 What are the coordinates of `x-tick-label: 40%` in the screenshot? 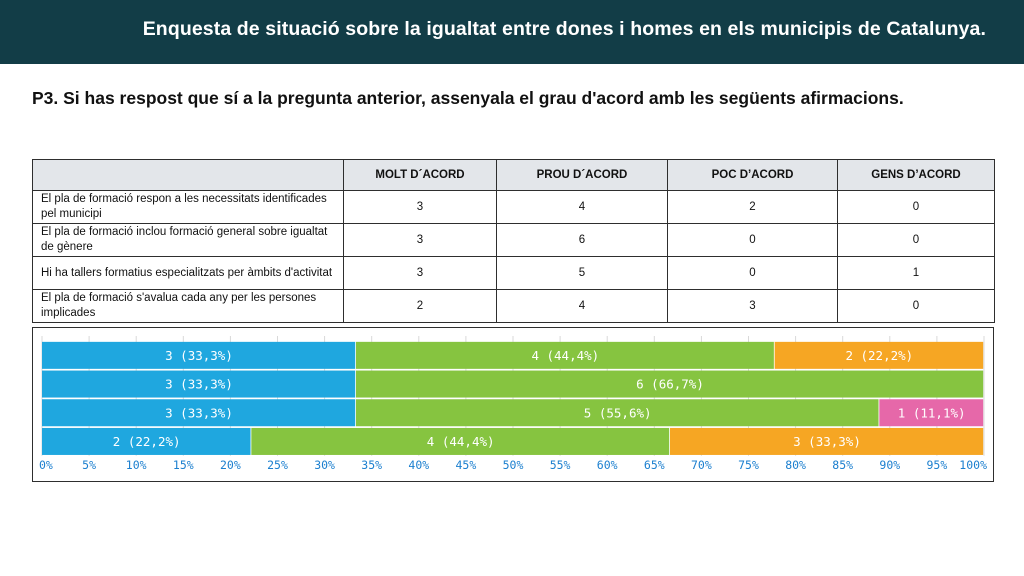 It's located at (418, 465).